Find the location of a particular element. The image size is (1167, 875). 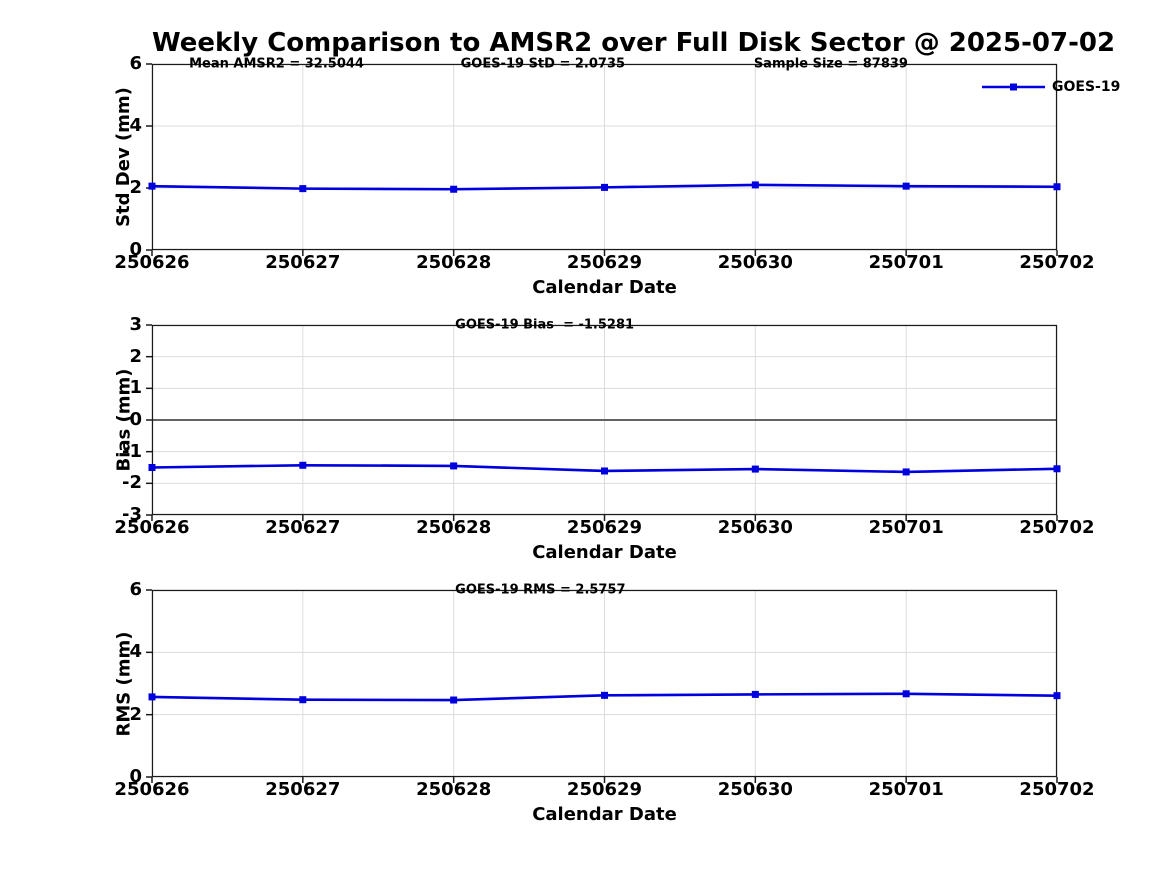

legend-marker-sample is located at coordinates (1013, 87).